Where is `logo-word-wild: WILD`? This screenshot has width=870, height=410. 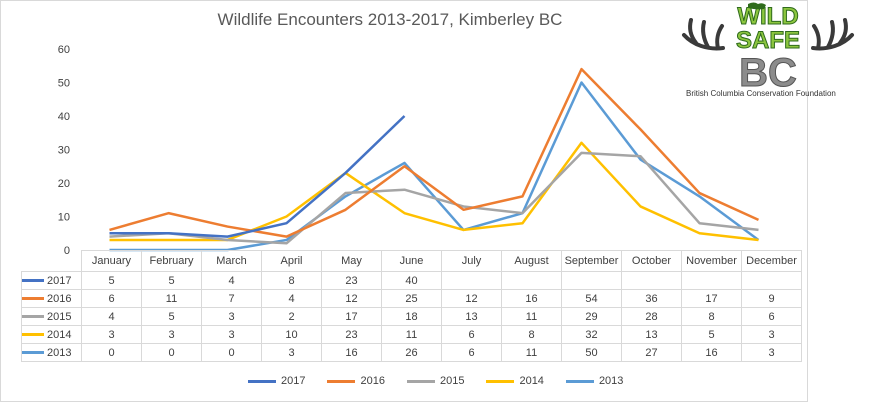
logo-word-wild: WILD is located at coordinates (767, 16).